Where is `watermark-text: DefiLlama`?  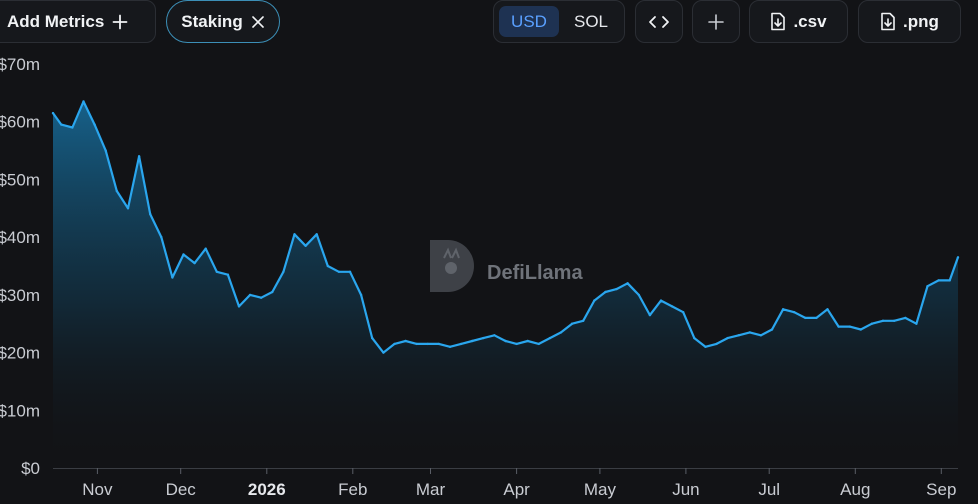 watermark-text: DefiLlama is located at coordinates (535, 273).